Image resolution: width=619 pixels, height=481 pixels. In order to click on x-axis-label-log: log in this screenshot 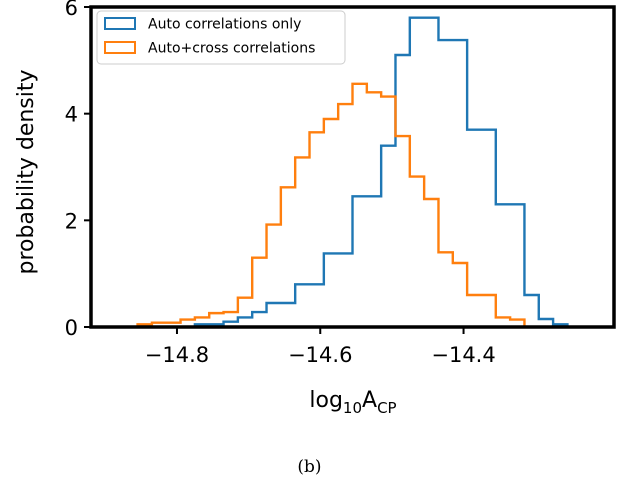, I will do `click(326, 400)`.